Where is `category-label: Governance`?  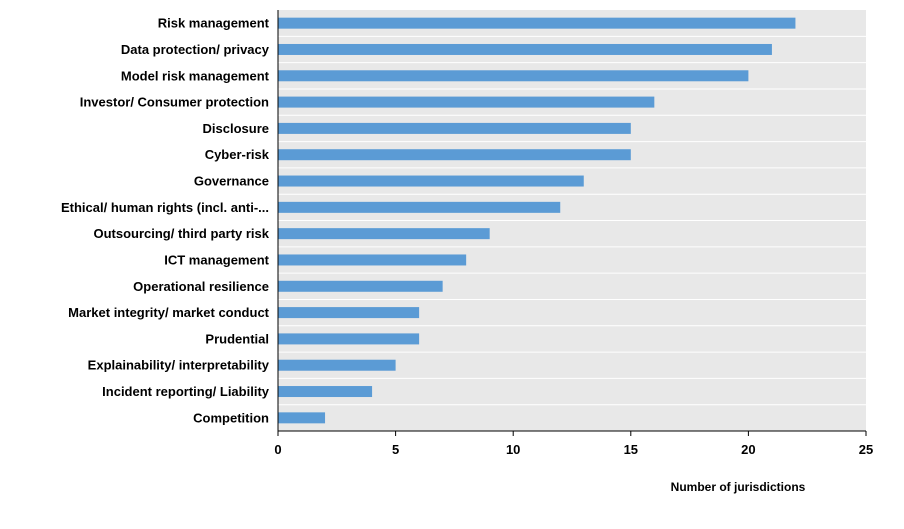 category-label: Governance is located at coordinates (231, 181).